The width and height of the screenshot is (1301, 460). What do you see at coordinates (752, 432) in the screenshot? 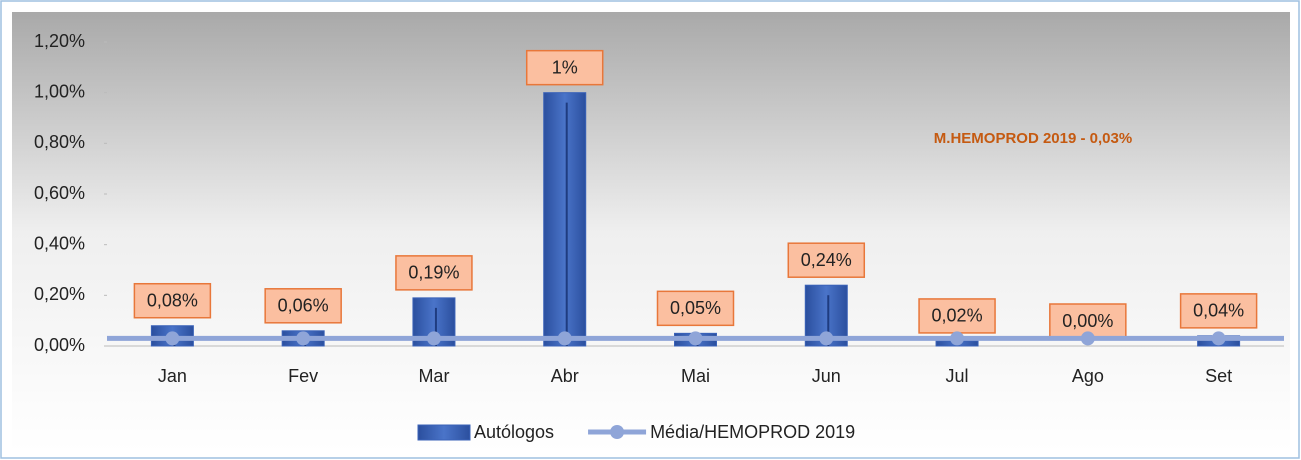
I see `legend-label: Média/HEMOPROD 2019` at bounding box center [752, 432].